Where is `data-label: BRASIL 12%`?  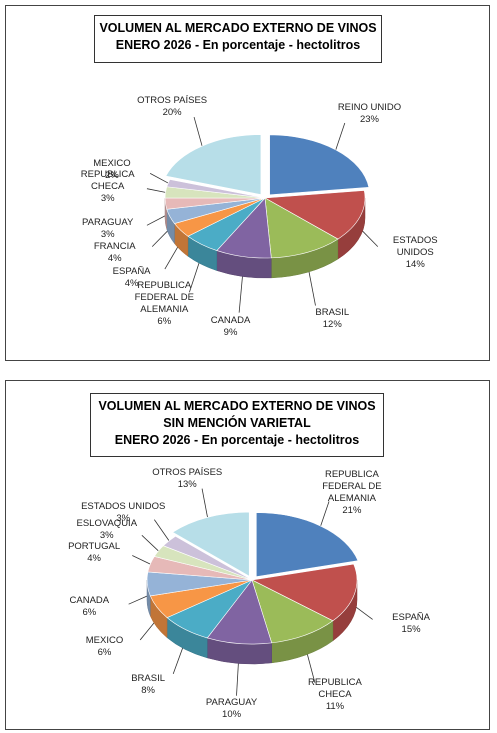
data-label: BRASIL 12% is located at coordinates (332, 319).